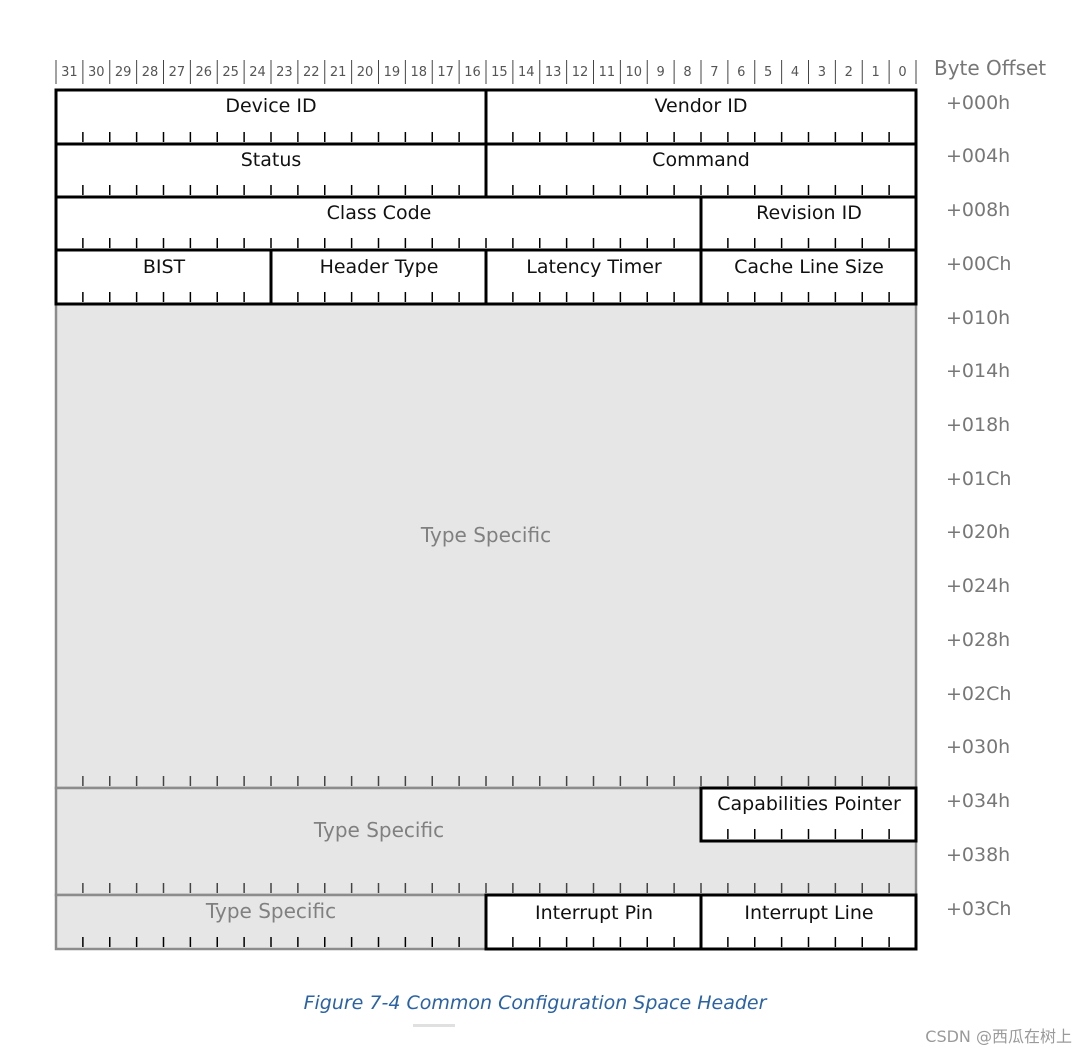 The height and width of the screenshot is (1054, 1088). I want to click on bit-number-label: 2, so click(849, 72).